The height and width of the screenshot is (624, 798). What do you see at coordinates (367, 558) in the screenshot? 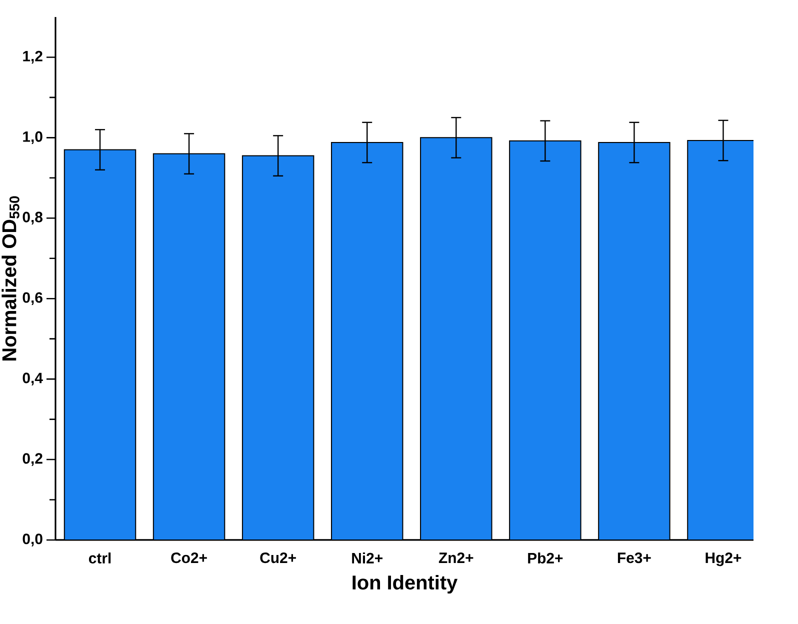
I see `x-tick-label: Ni2+` at bounding box center [367, 558].